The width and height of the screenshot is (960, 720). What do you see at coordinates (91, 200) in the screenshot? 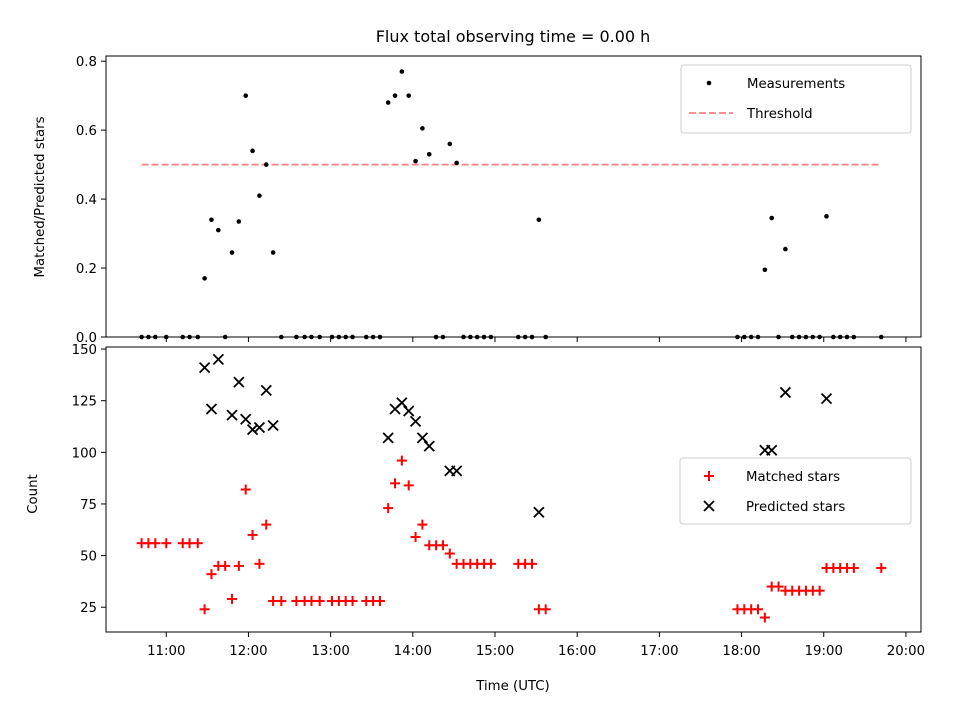
I see `top-y-ticks: 0.0 0.2 0.4 0.6 0.8` at bounding box center [91, 200].